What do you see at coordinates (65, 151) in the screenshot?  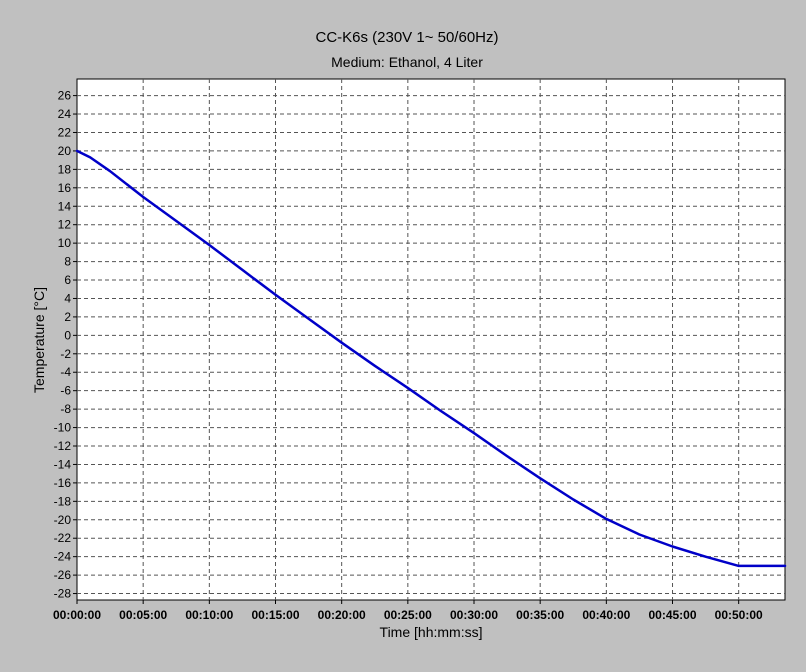 I see `y-tick-label: 20` at bounding box center [65, 151].